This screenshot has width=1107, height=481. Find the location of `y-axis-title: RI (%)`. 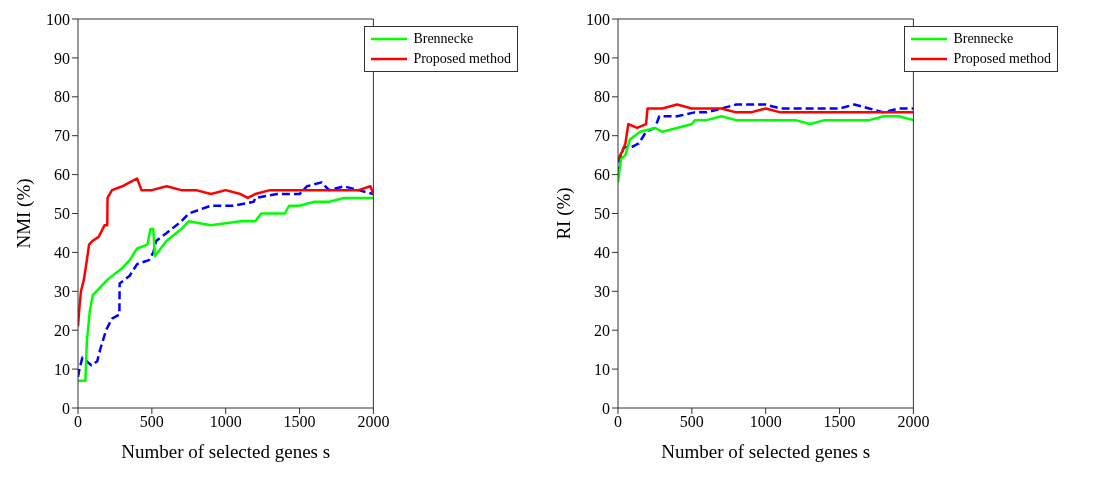

y-axis-title: RI (%) is located at coordinates (563, 213).